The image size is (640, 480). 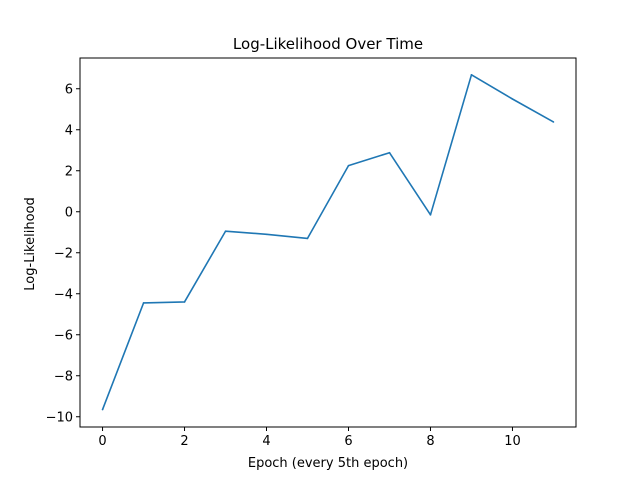 What do you see at coordinates (63, 376) in the screenshot?
I see `y-tick-label--8: −8` at bounding box center [63, 376].